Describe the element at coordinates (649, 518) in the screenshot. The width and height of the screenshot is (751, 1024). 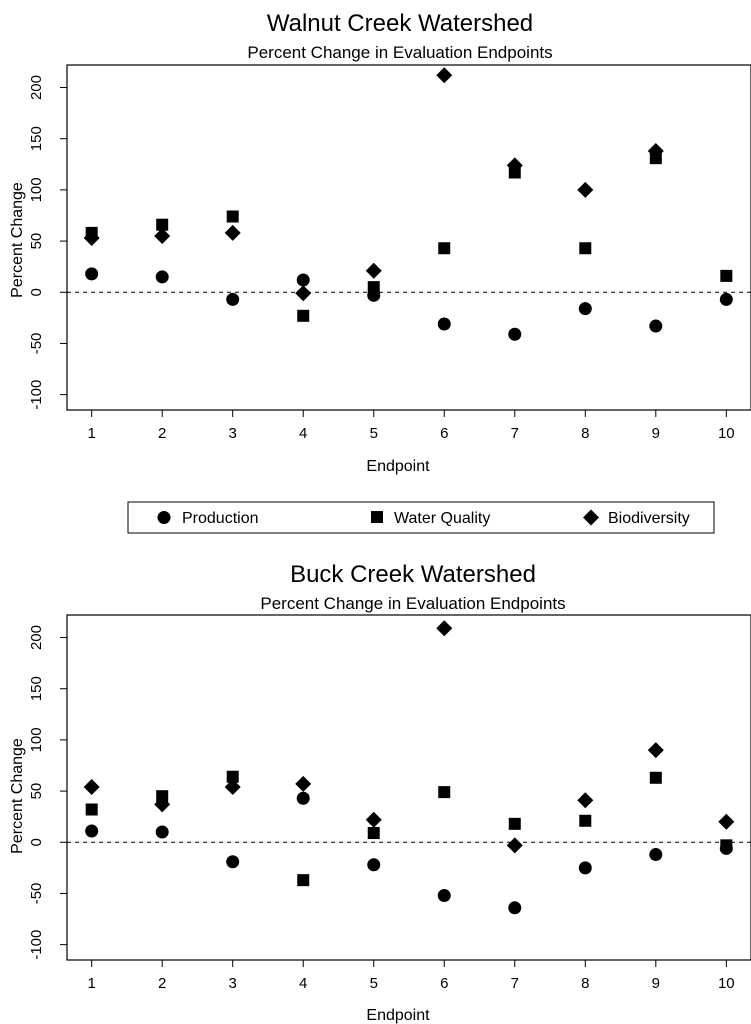
I see `legend-label-biodiversity: Biodiversity` at that location.